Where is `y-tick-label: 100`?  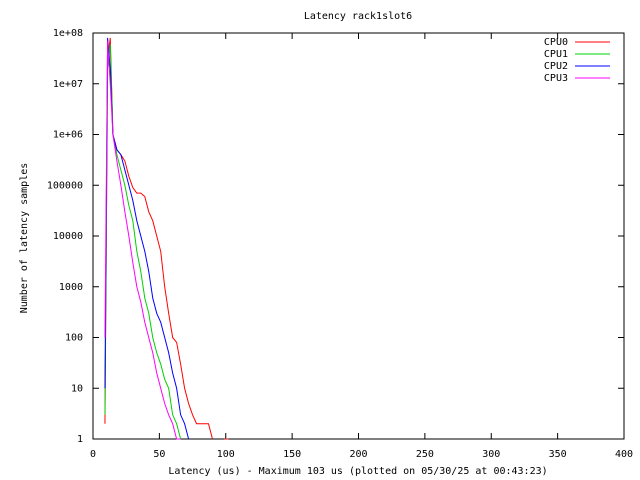 y-tick-label: 100 is located at coordinates (74, 338).